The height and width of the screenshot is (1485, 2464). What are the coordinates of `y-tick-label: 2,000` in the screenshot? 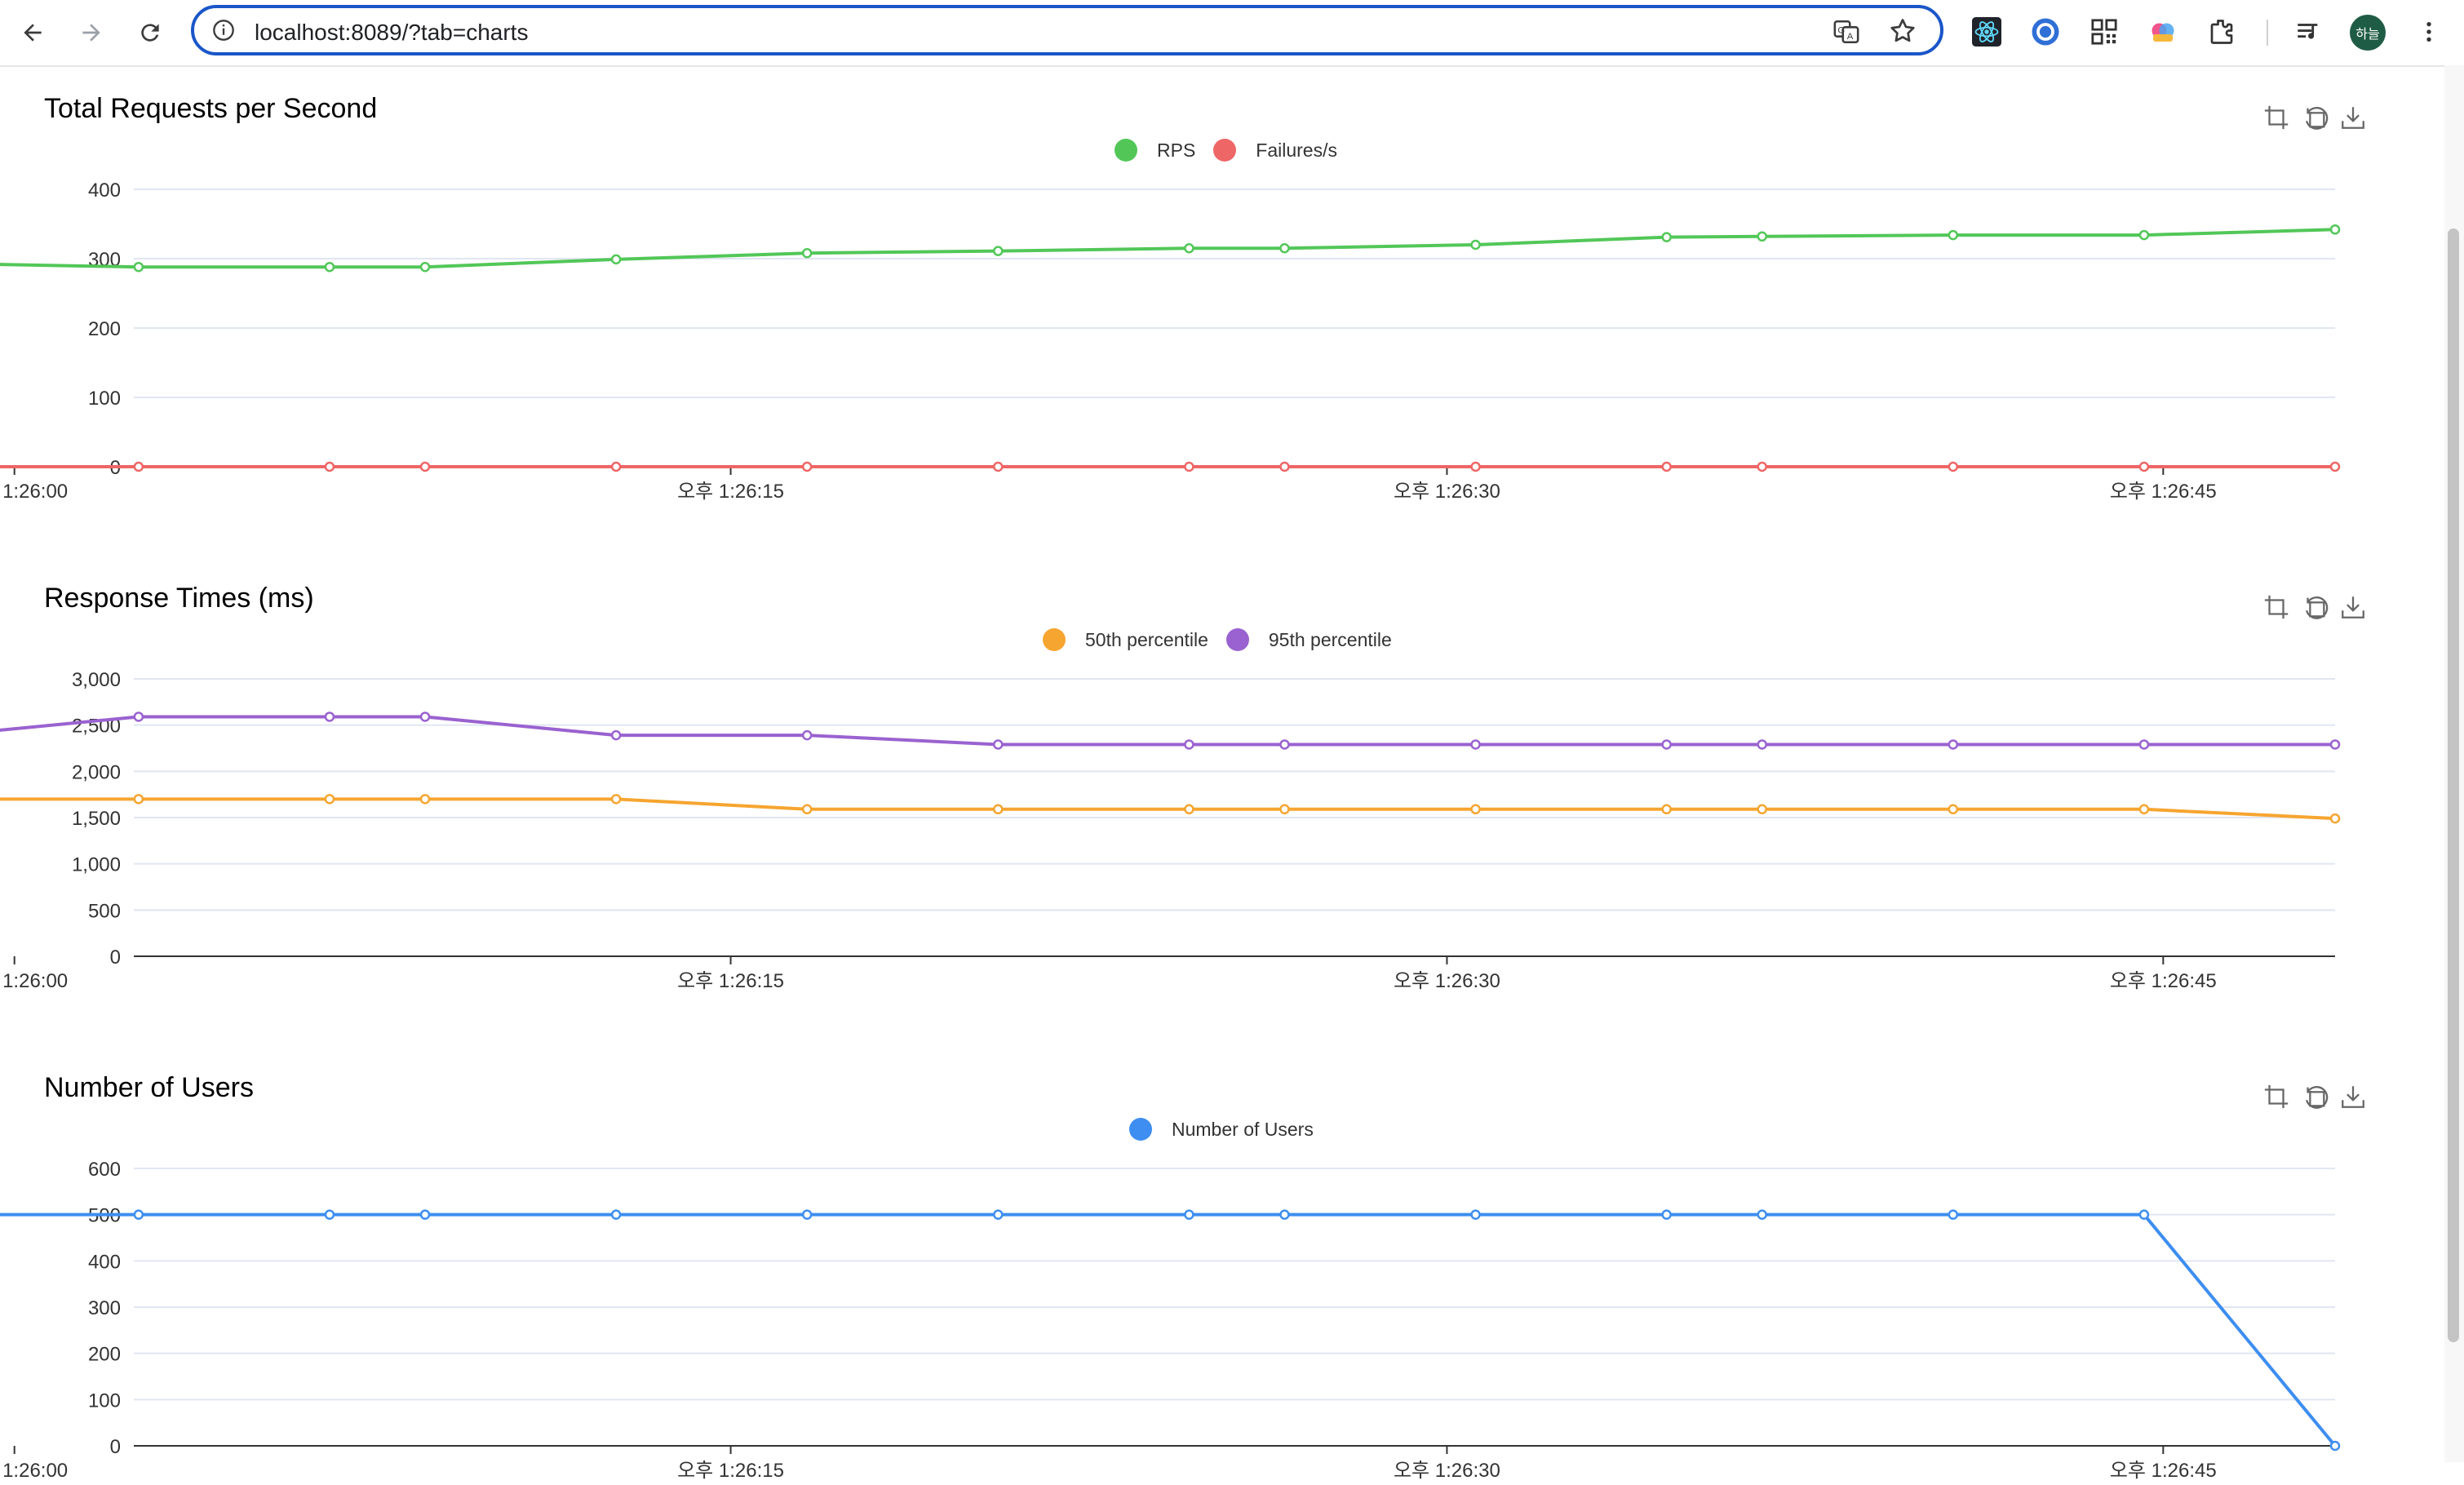 It's located at (96, 772).